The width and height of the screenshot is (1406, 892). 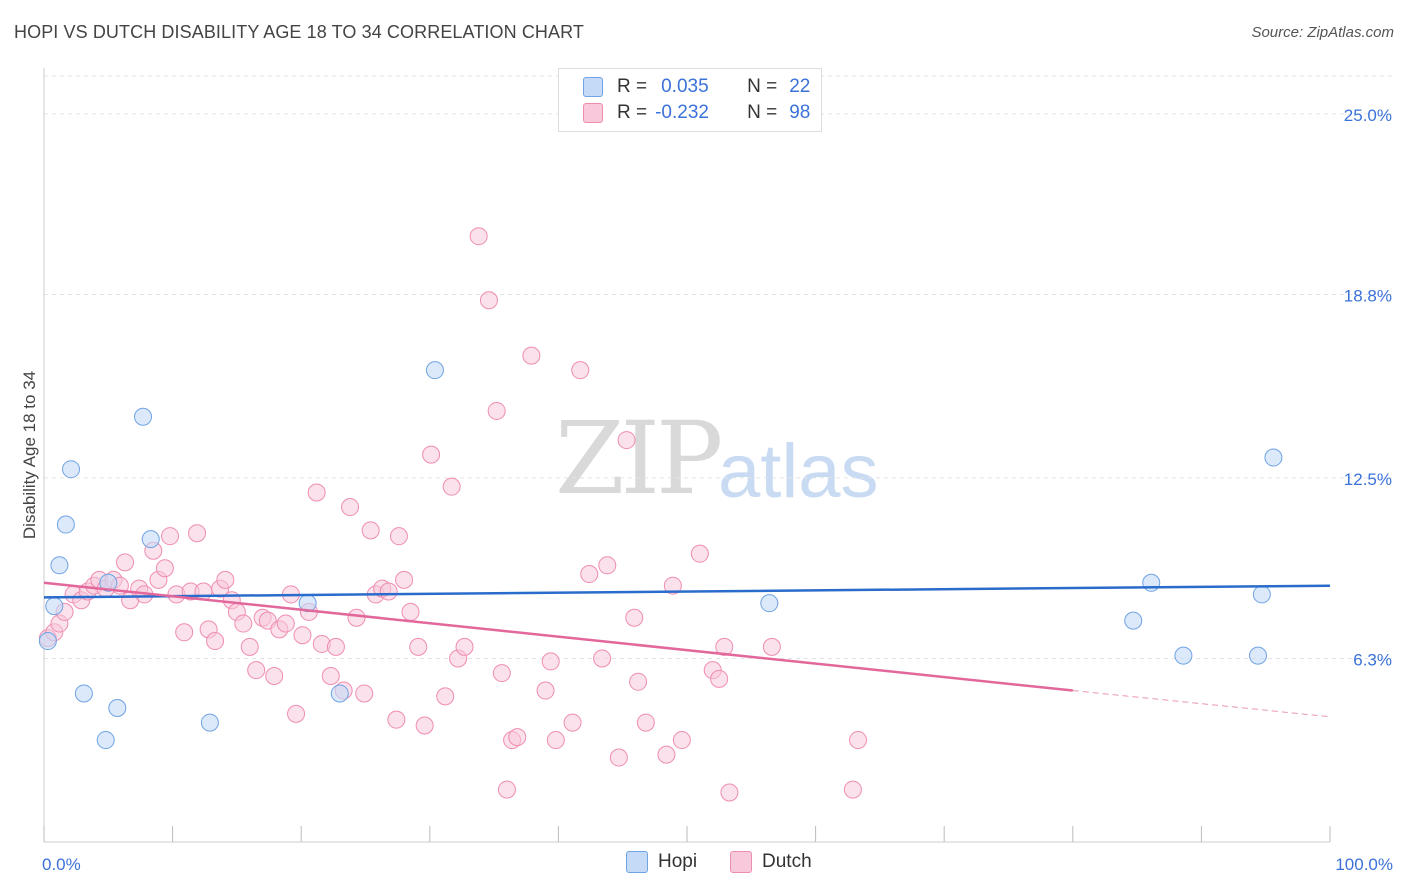 What do you see at coordinates (639, 458) in the screenshot?
I see `watermark-zip: ZIP` at bounding box center [639, 458].